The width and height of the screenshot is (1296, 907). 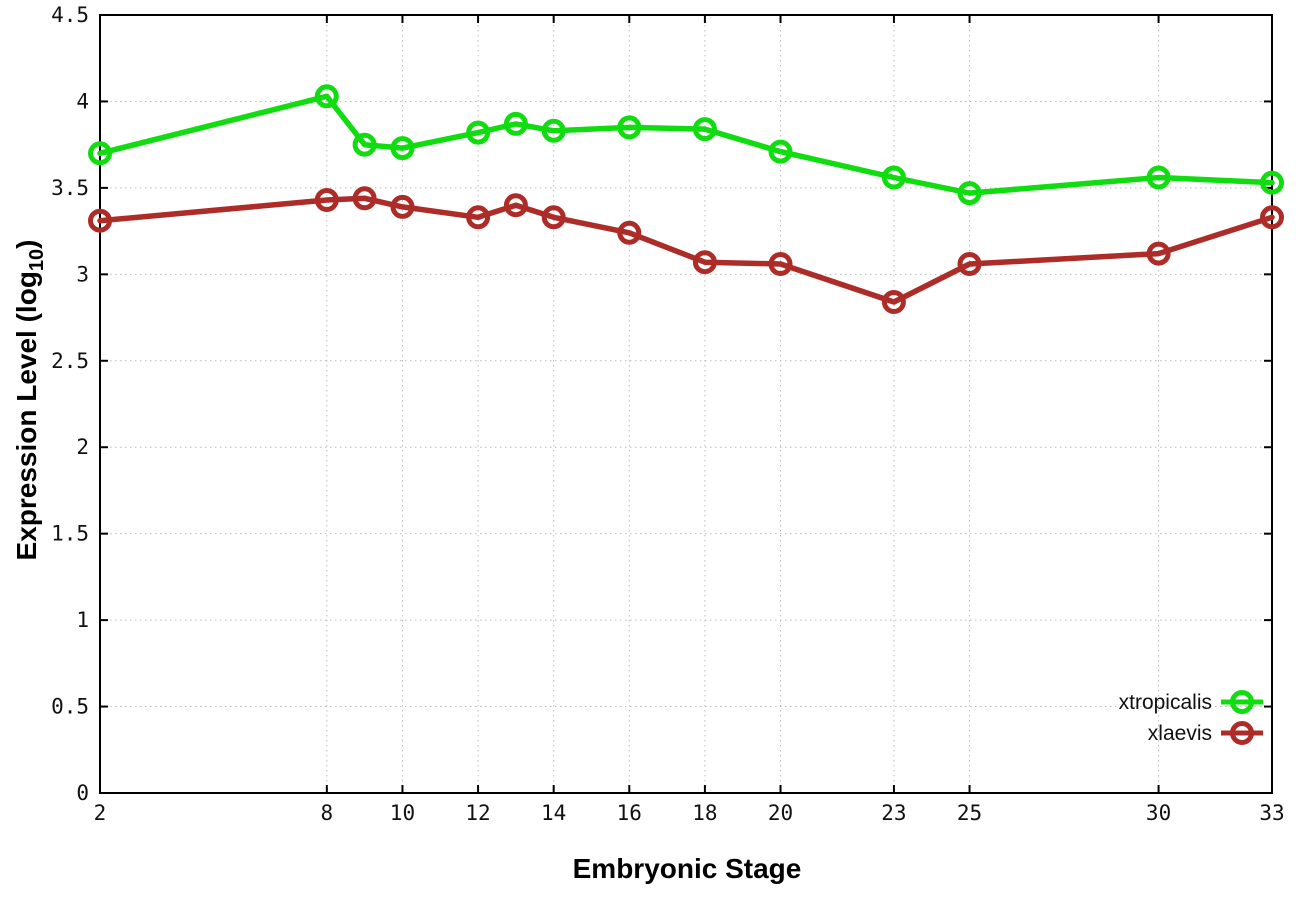 What do you see at coordinates (26, 415) in the screenshot?
I see `y-axis-title-prefix: Expression Level (log` at bounding box center [26, 415].